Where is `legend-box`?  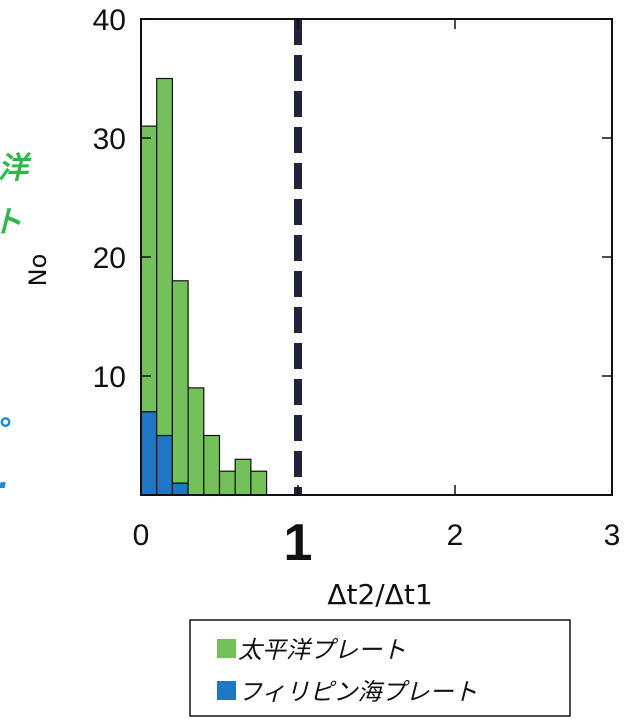 legend-box is located at coordinates (380, 668).